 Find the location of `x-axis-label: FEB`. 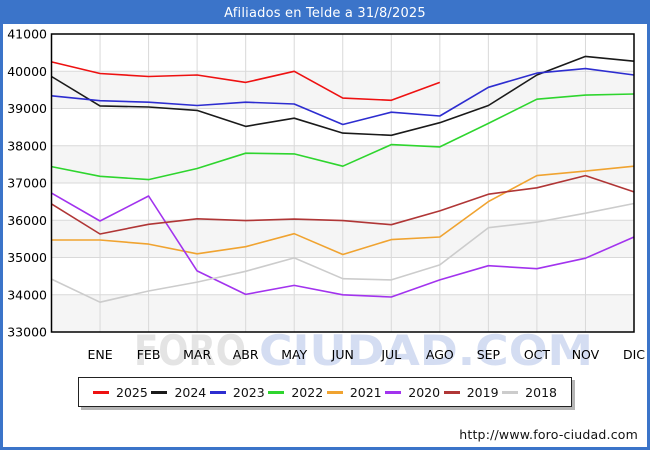

x-axis-label: FEB is located at coordinates (149, 354).